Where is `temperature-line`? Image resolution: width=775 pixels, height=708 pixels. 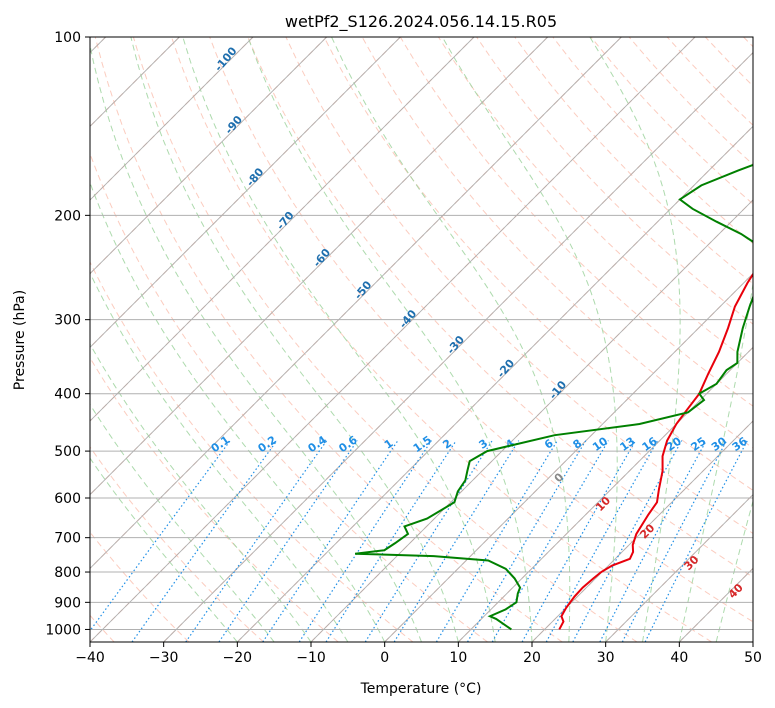 temperature-line is located at coordinates (655, 451).